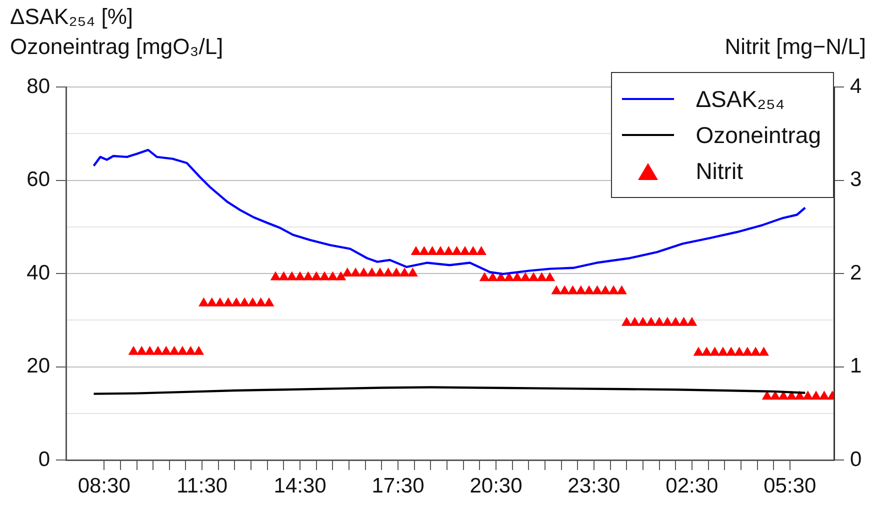 Image resolution: width=874 pixels, height=515 pixels. Describe the element at coordinates (38, 272) in the screenshot. I see `y-tick-label: 40` at that location.